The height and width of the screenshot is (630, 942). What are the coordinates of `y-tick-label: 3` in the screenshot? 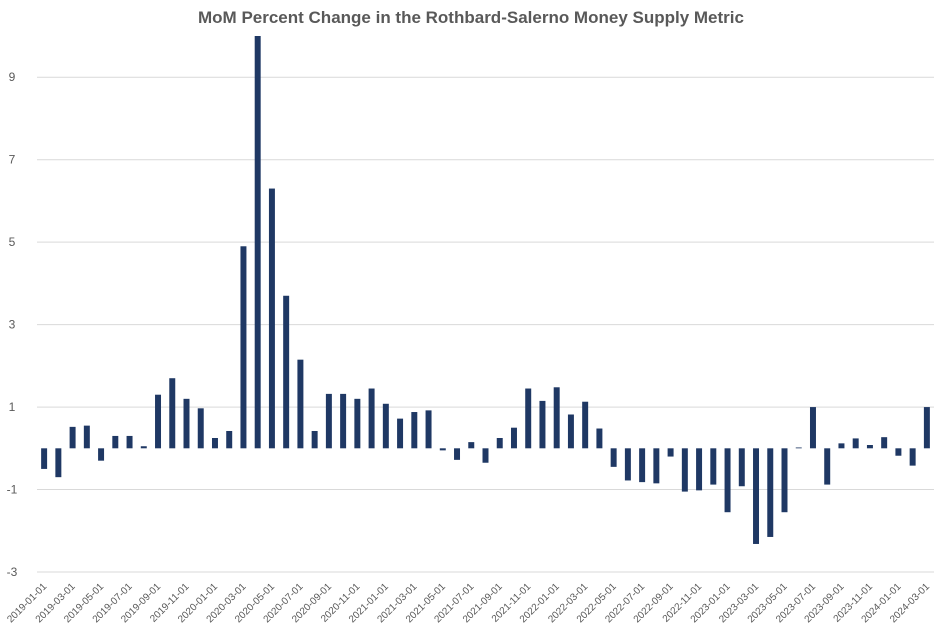 It's located at (12, 325).